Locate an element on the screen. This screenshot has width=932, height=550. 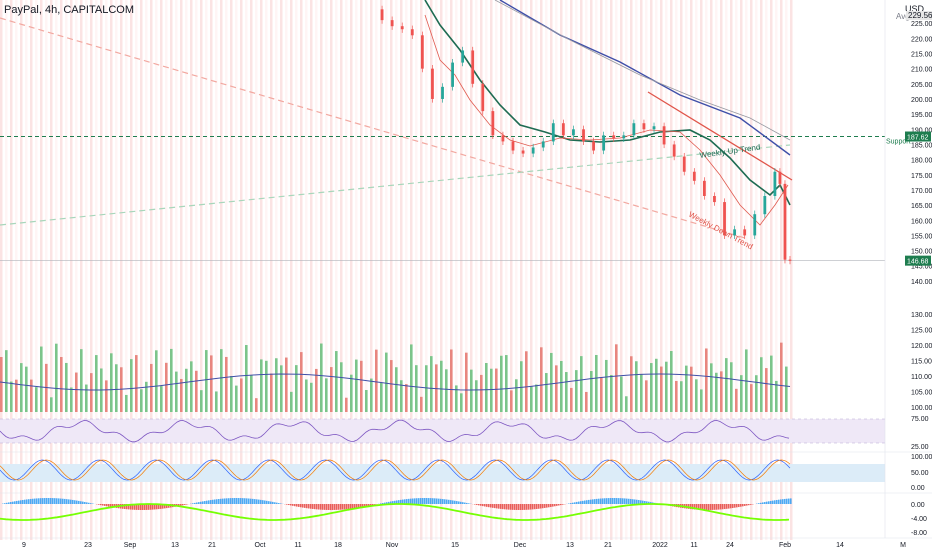
price-tick: 195.00 is located at coordinates (921, 115).